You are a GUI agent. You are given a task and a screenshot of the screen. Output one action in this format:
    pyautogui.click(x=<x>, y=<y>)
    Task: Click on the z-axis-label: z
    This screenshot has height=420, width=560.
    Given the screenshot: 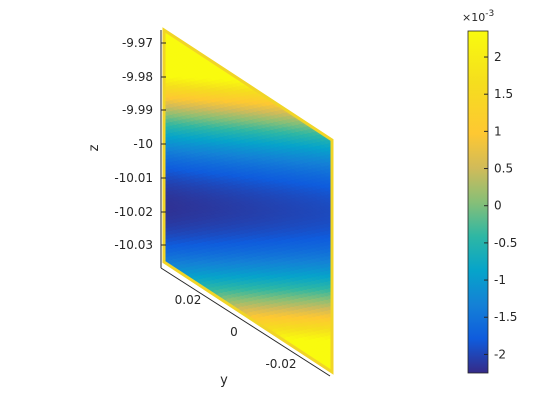 What is the action you would take?
    pyautogui.click(x=94, y=147)
    